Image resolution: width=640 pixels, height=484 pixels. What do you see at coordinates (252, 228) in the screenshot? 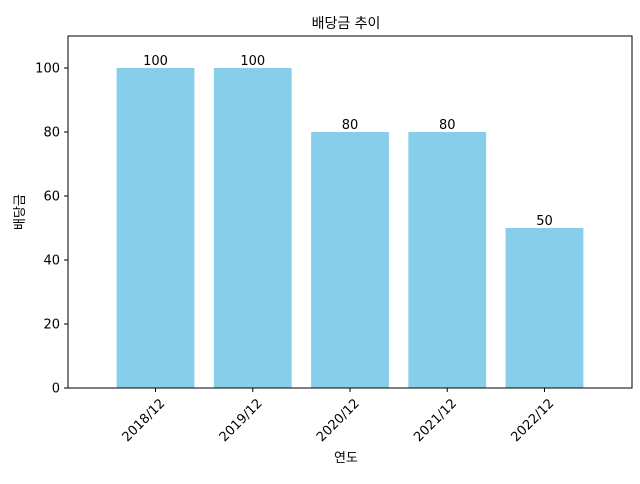
I see `bar-2019/12` at bounding box center [252, 228].